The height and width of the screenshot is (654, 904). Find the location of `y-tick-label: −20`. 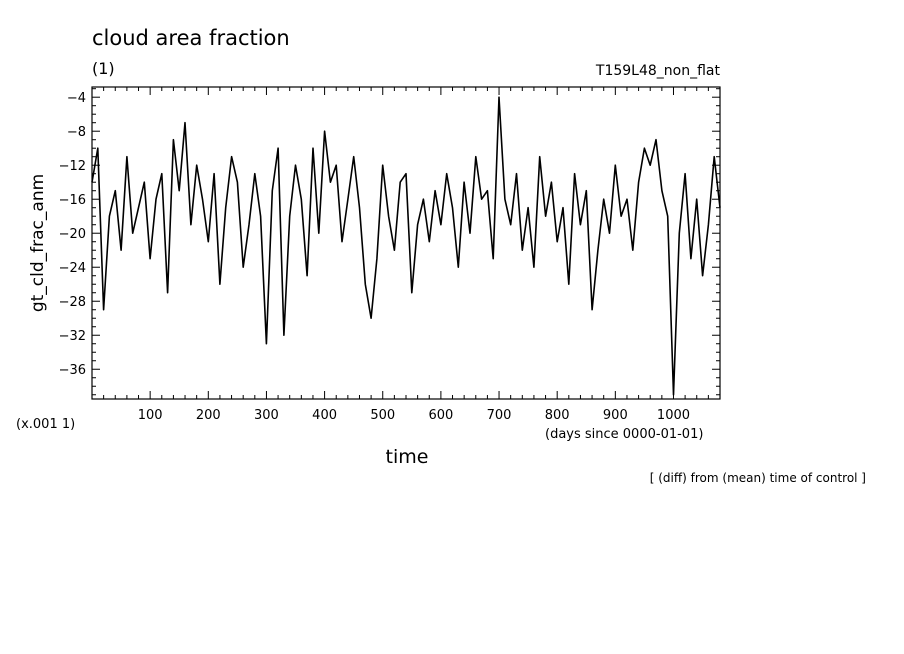

y-tick-label: −20 is located at coordinates (72, 234).